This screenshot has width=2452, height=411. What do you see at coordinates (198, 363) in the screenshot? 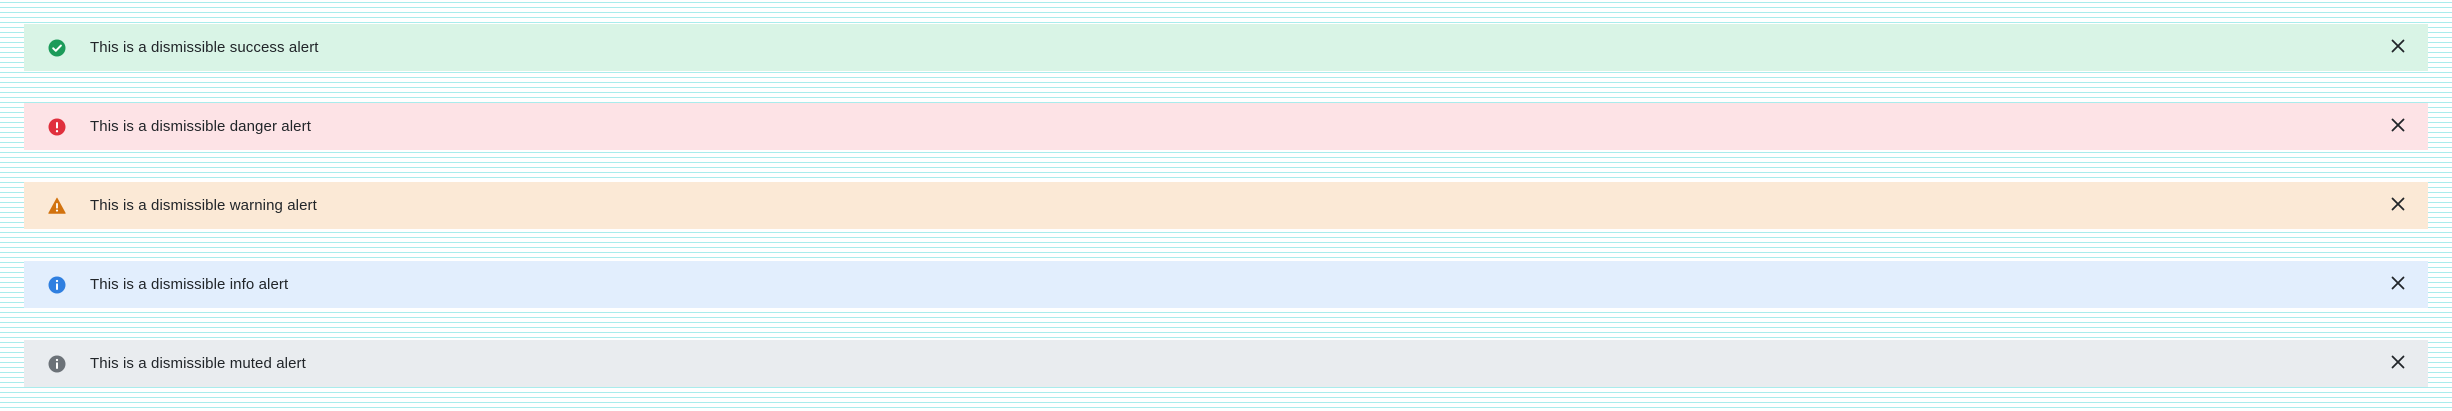
I see `alert-message: This is a dismissible muted alert` at bounding box center [198, 363].